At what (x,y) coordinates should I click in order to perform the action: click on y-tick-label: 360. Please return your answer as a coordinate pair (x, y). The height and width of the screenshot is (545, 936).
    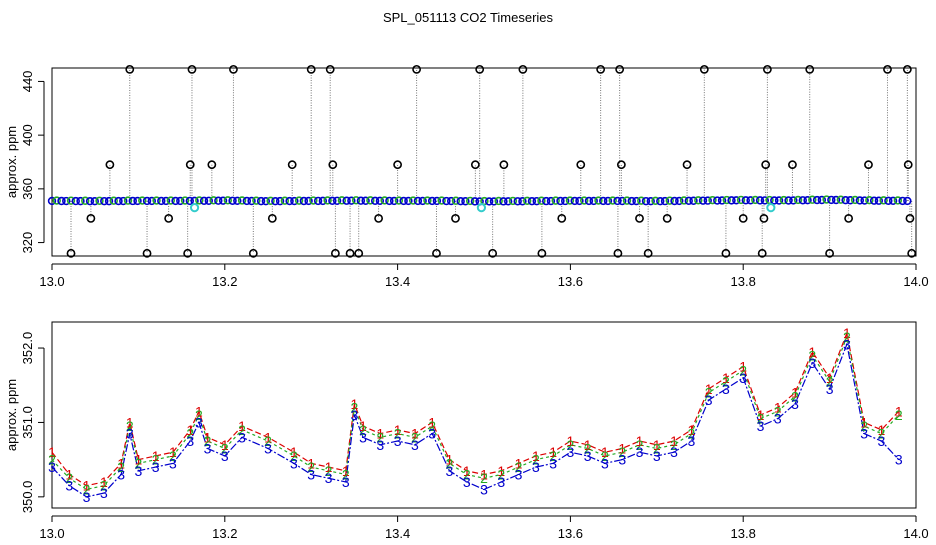
    Looking at the image, I should click on (27, 189).